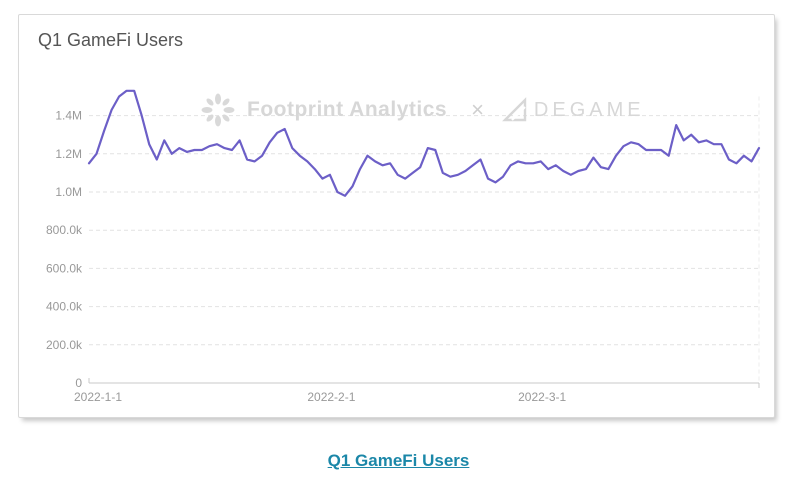 This screenshot has height=494, width=797. I want to click on chart-source-link: Q1 GameFi Users, so click(398, 460).